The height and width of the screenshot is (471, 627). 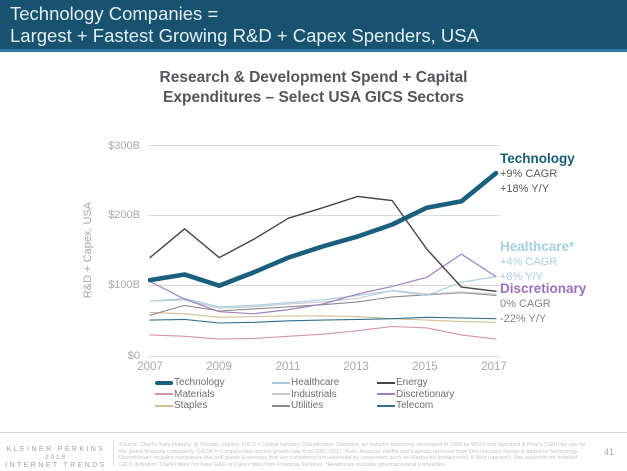 What do you see at coordinates (356, 367) in the screenshot?
I see `x-tick-2013: 2013` at bounding box center [356, 367].